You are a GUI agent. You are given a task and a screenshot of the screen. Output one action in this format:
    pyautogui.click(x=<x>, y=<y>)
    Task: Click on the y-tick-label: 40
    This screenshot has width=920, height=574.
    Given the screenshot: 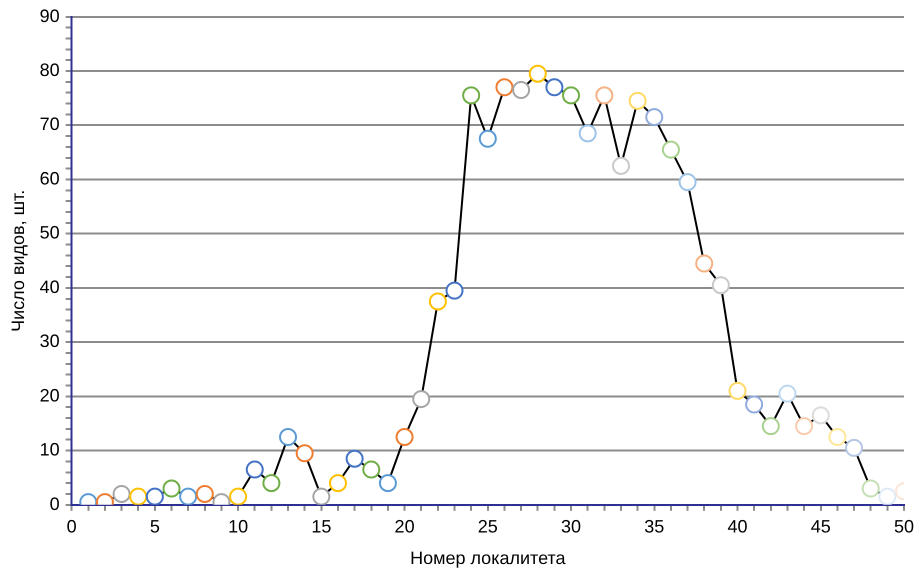 What is the action you would take?
    pyautogui.click(x=50, y=286)
    